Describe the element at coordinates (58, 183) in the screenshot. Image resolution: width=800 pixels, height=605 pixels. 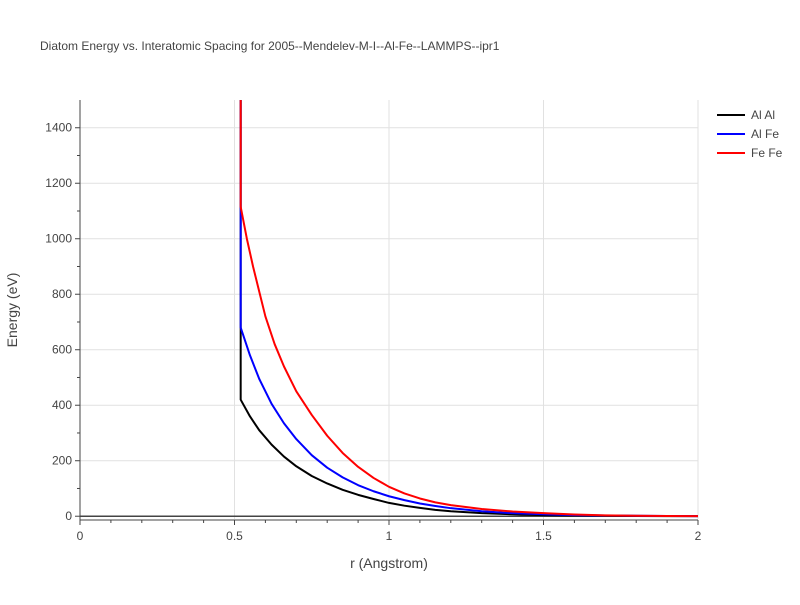
I see `y-tick-label: 1200` at that location.